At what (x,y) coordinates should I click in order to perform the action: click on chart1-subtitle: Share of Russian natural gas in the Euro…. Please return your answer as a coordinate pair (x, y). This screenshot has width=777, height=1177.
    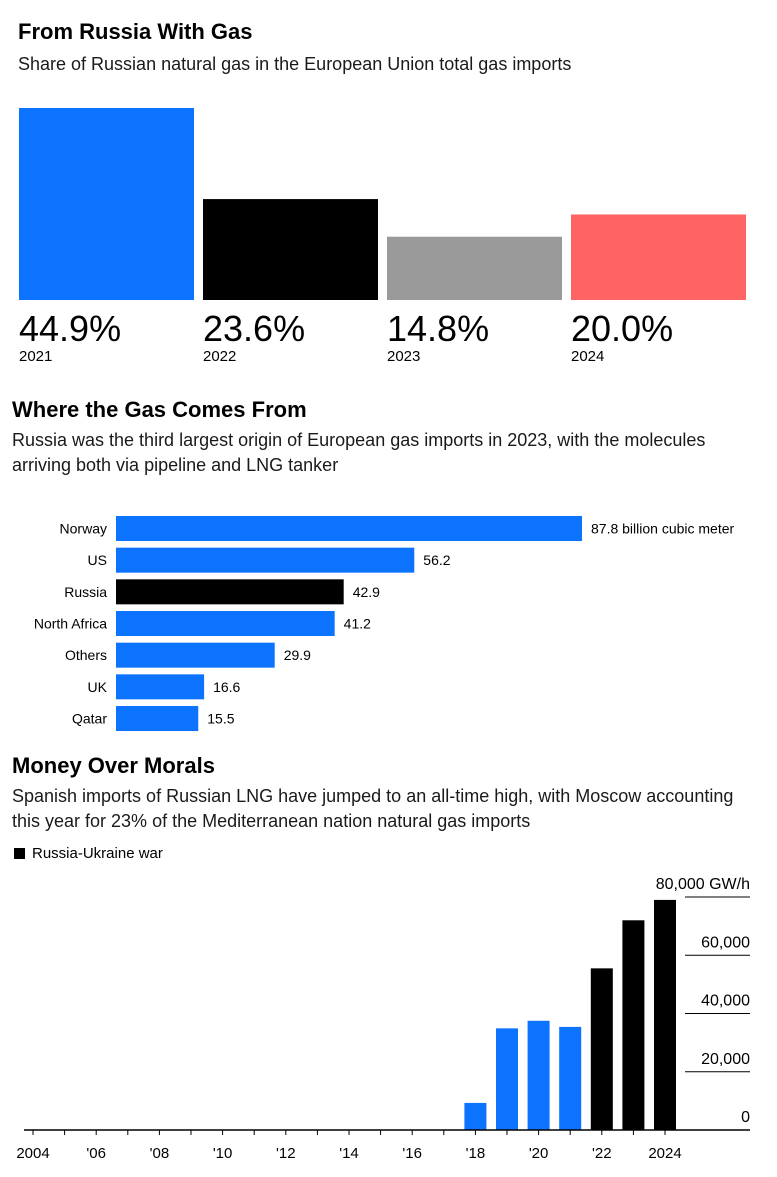
    Looking at the image, I should click on (295, 64).